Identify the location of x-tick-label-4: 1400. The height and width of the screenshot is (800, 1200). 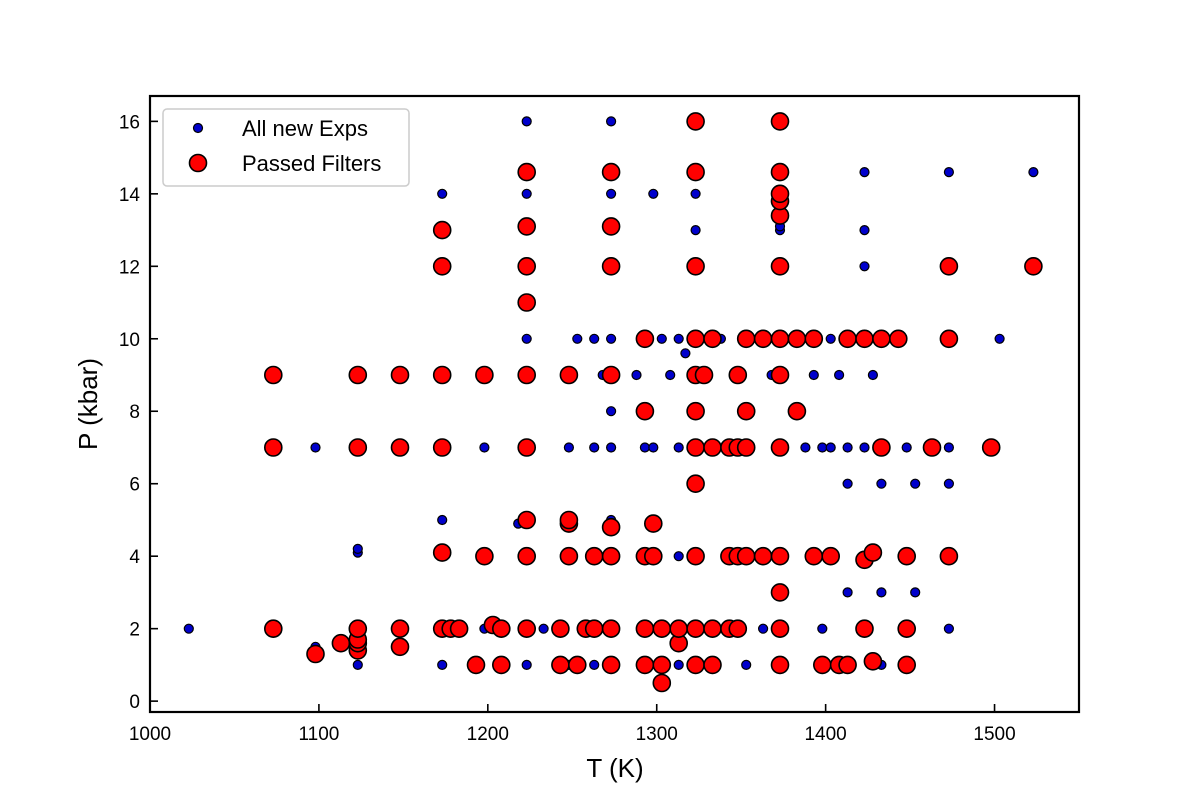
(825, 734).